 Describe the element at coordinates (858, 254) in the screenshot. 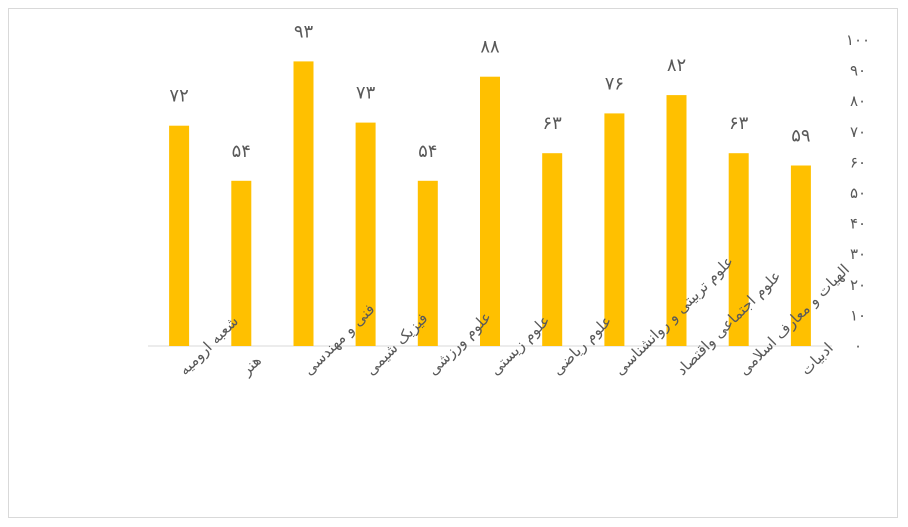

I see `y-tick-label: ۳۰` at that location.